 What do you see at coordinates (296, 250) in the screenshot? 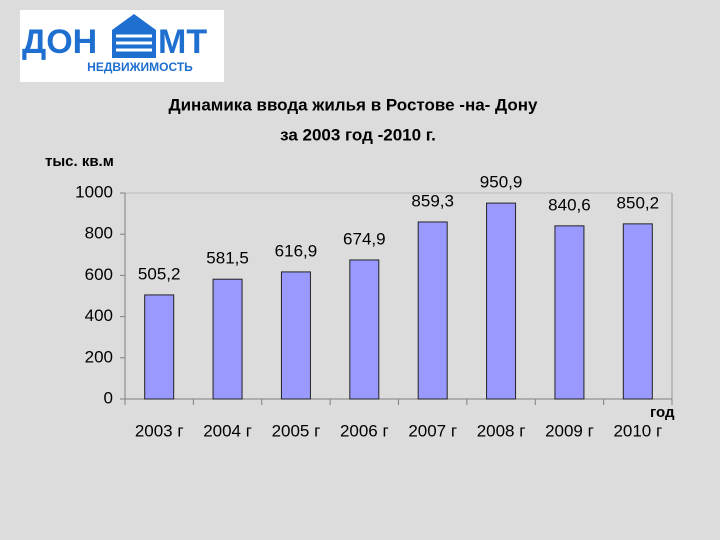
I see `value-label: 616,9` at bounding box center [296, 250].